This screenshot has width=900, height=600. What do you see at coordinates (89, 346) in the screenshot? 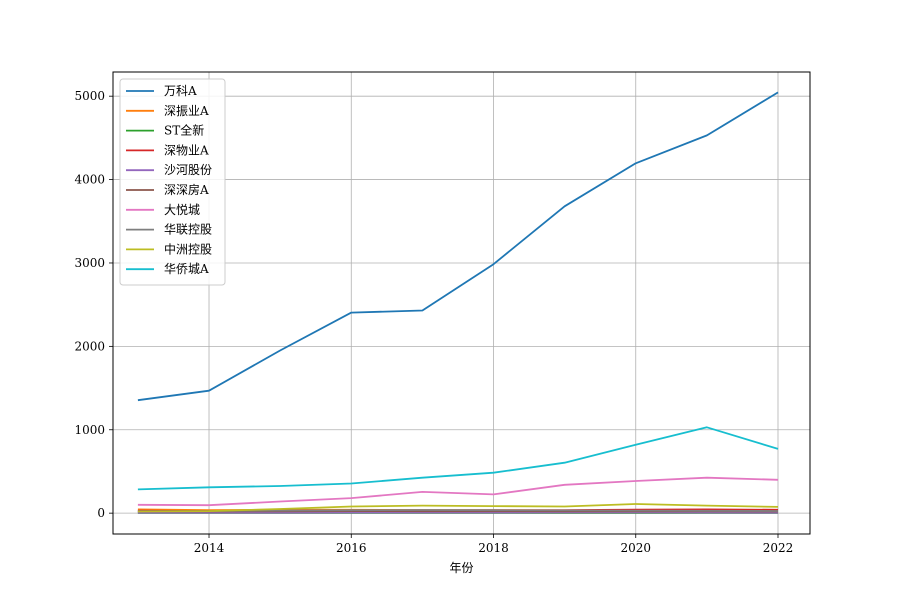
I see `y-tick-label: 2000` at bounding box center [89, 346].